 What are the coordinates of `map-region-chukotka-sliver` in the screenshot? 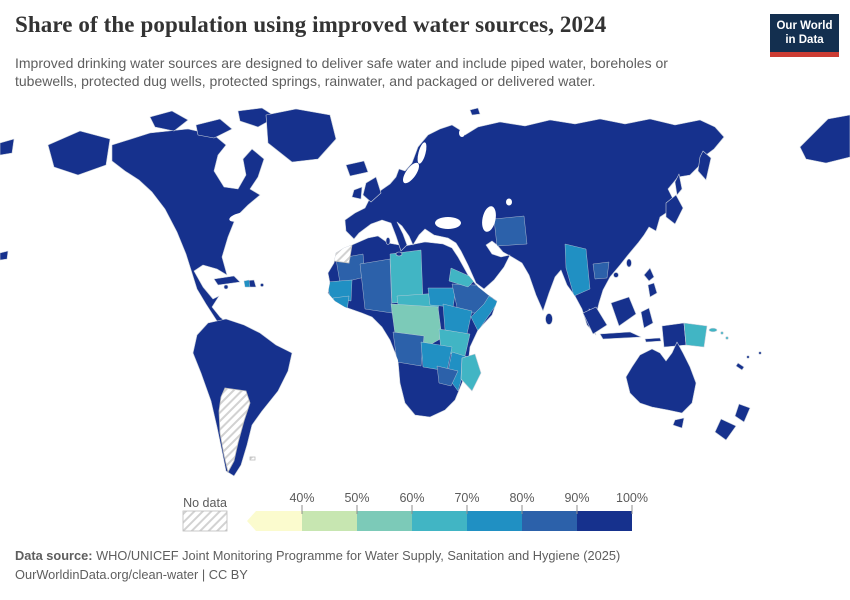 It's located at (7, 147).